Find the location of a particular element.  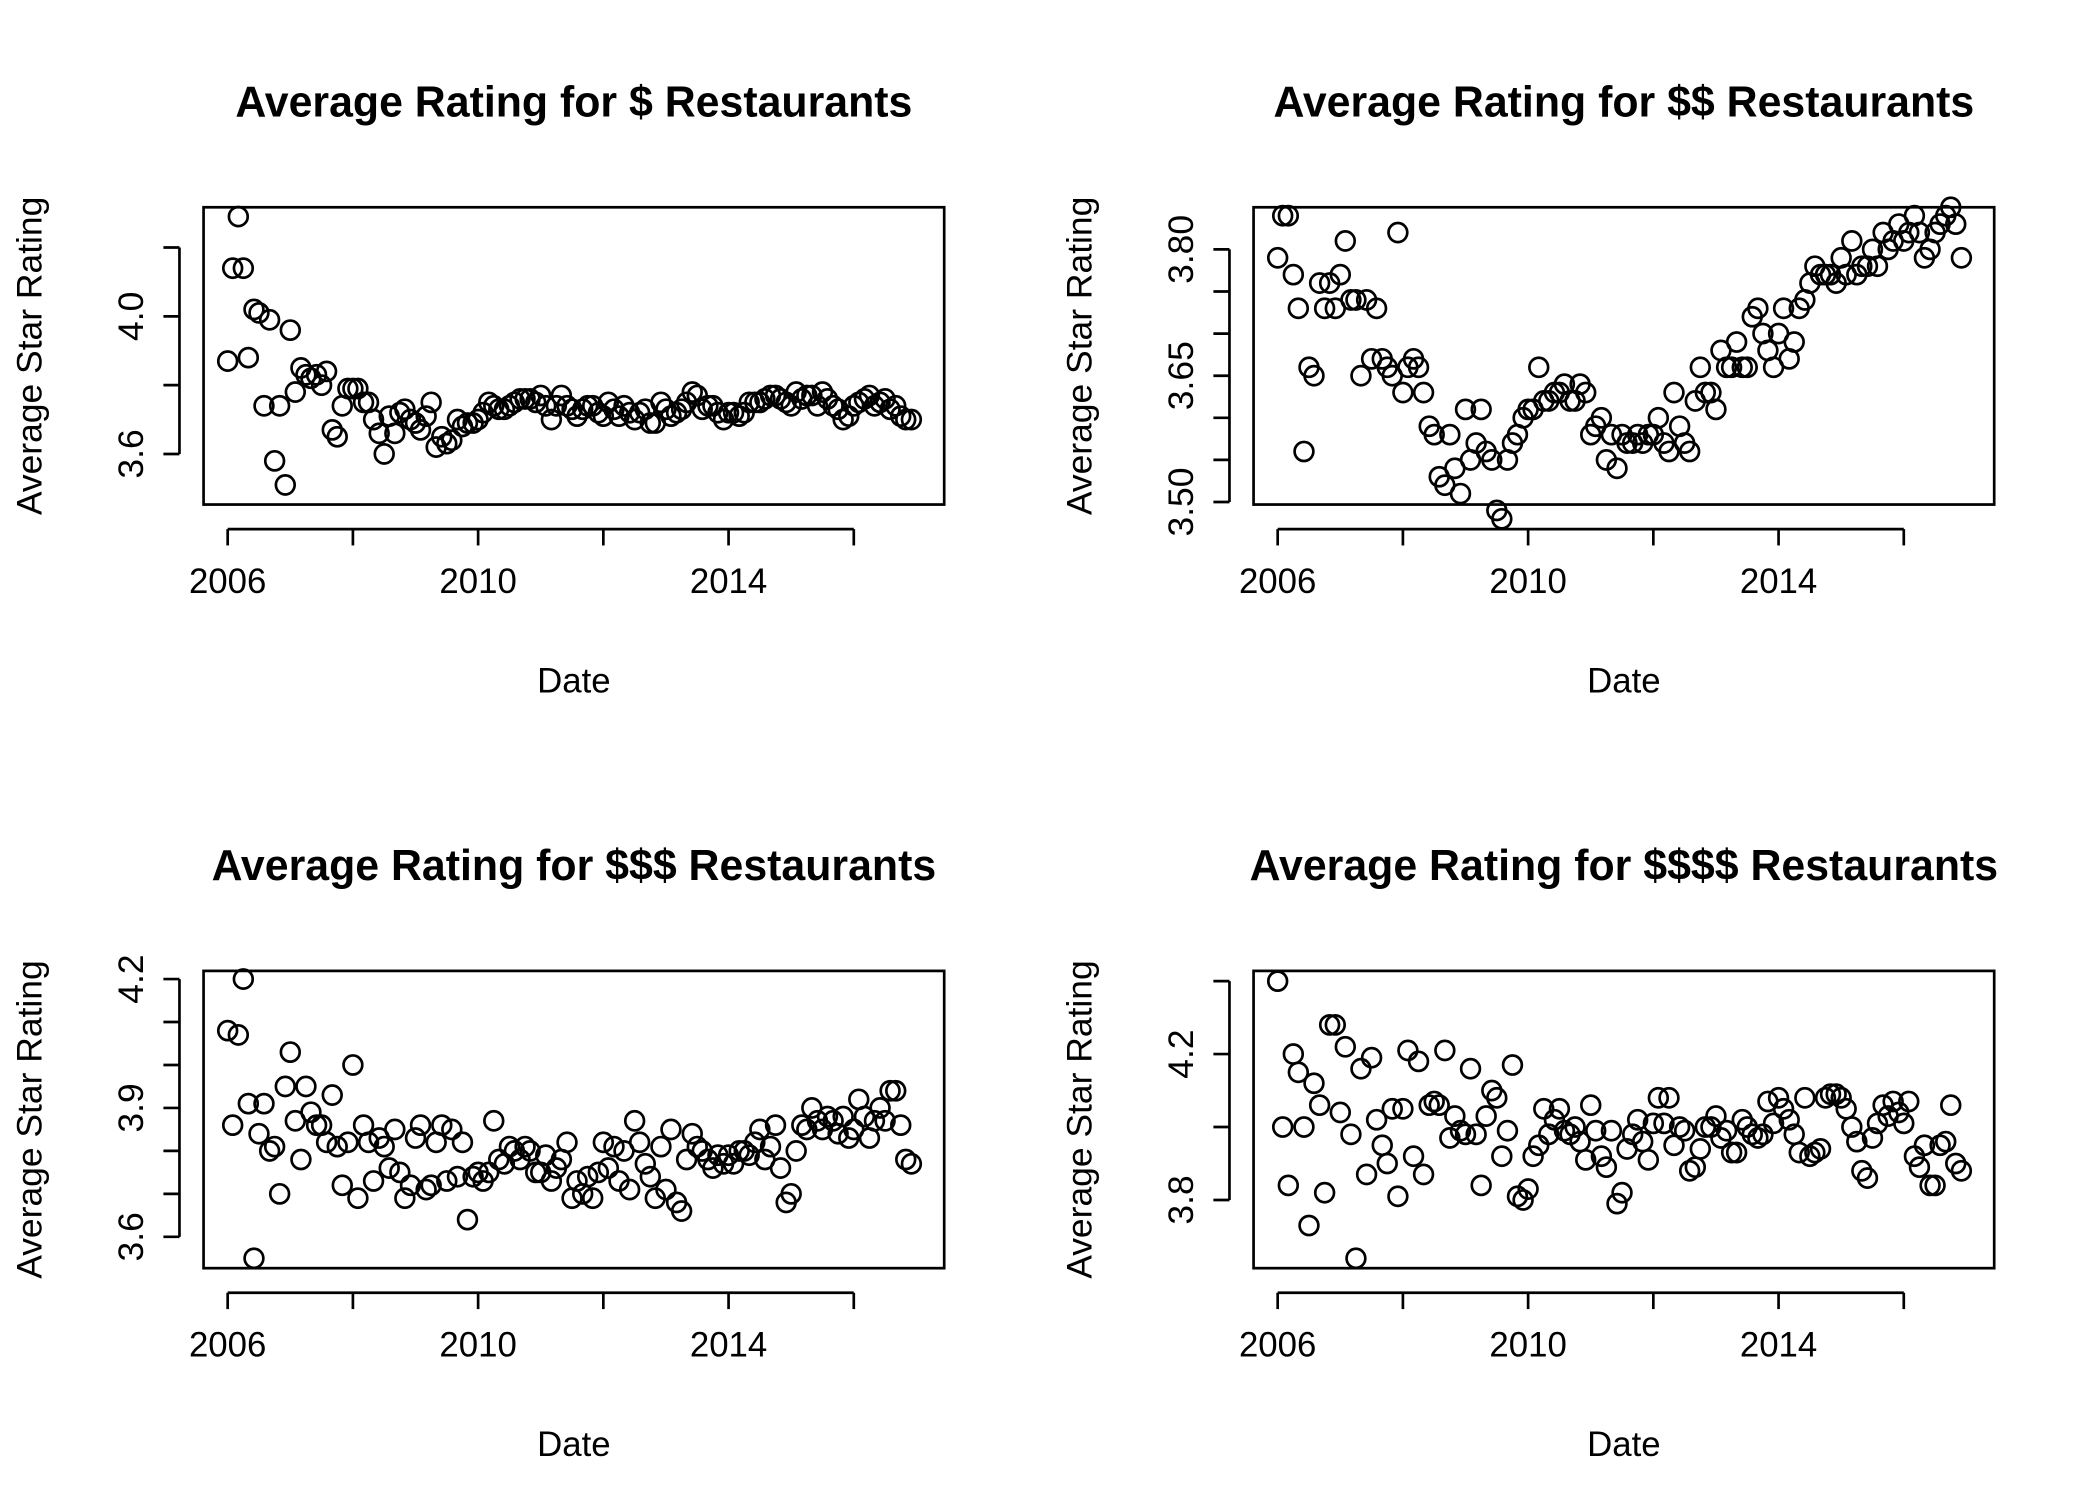

y-tick-label: 3.65 is located at coordinates (1181, 375).